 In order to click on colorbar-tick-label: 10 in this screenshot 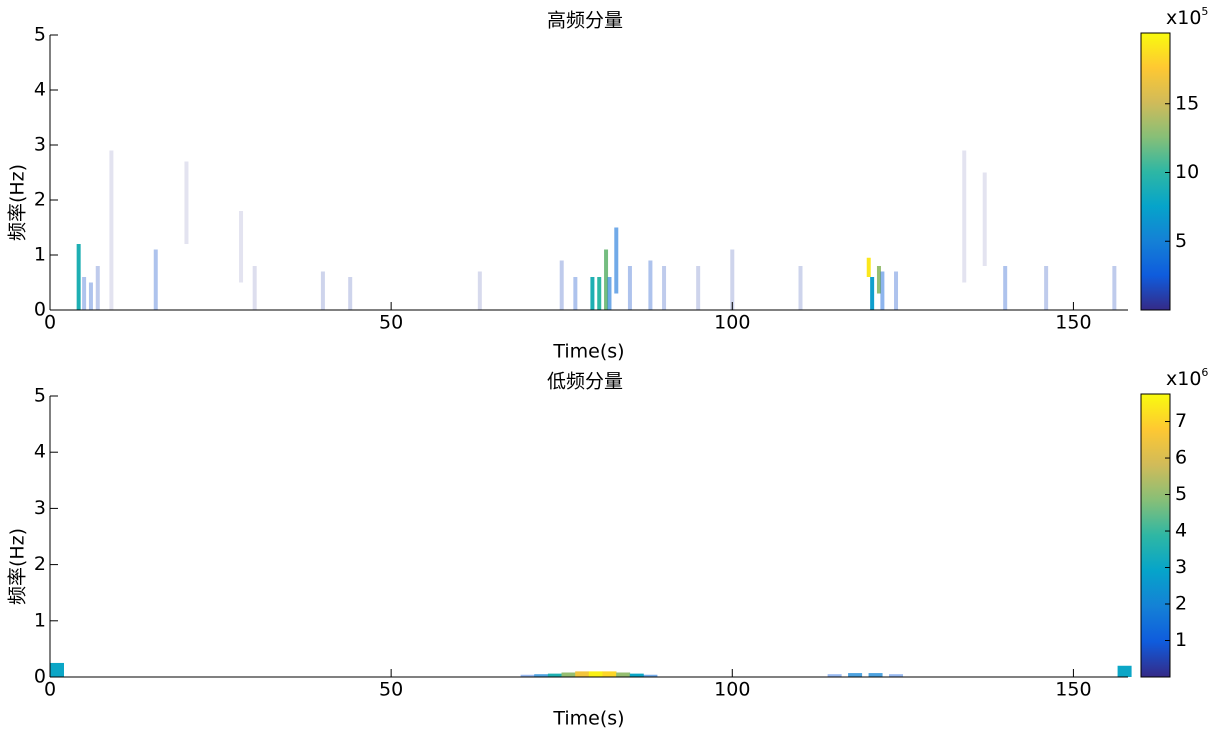, I will do `click(1187, 172)`.